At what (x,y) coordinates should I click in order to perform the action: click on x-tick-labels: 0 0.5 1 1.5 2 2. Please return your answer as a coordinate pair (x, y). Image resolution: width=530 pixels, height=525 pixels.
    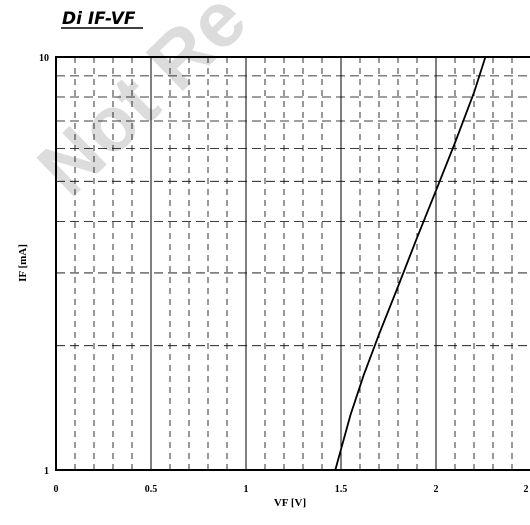
    Looking at the image, I should click on (291, 489).